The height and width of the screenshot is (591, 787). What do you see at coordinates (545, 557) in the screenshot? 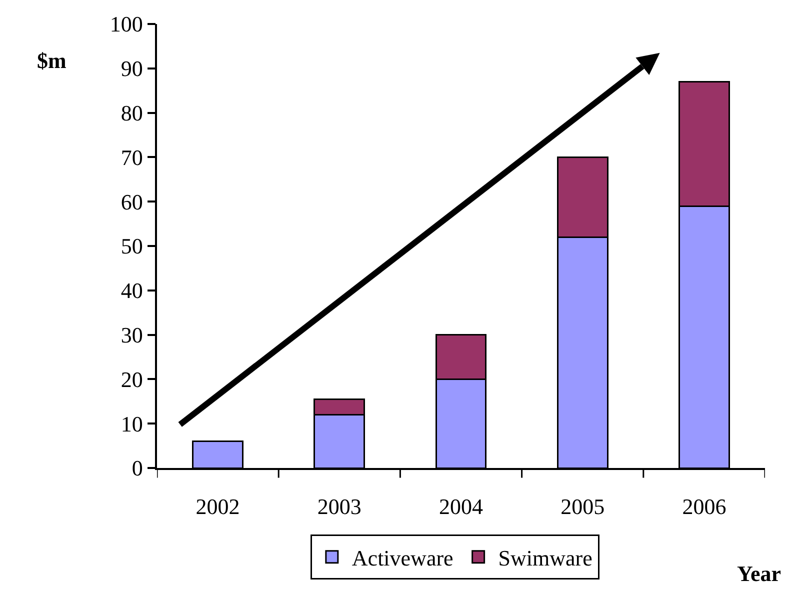
I see `legend-label: Swimware` at bounding box center [545, 557].